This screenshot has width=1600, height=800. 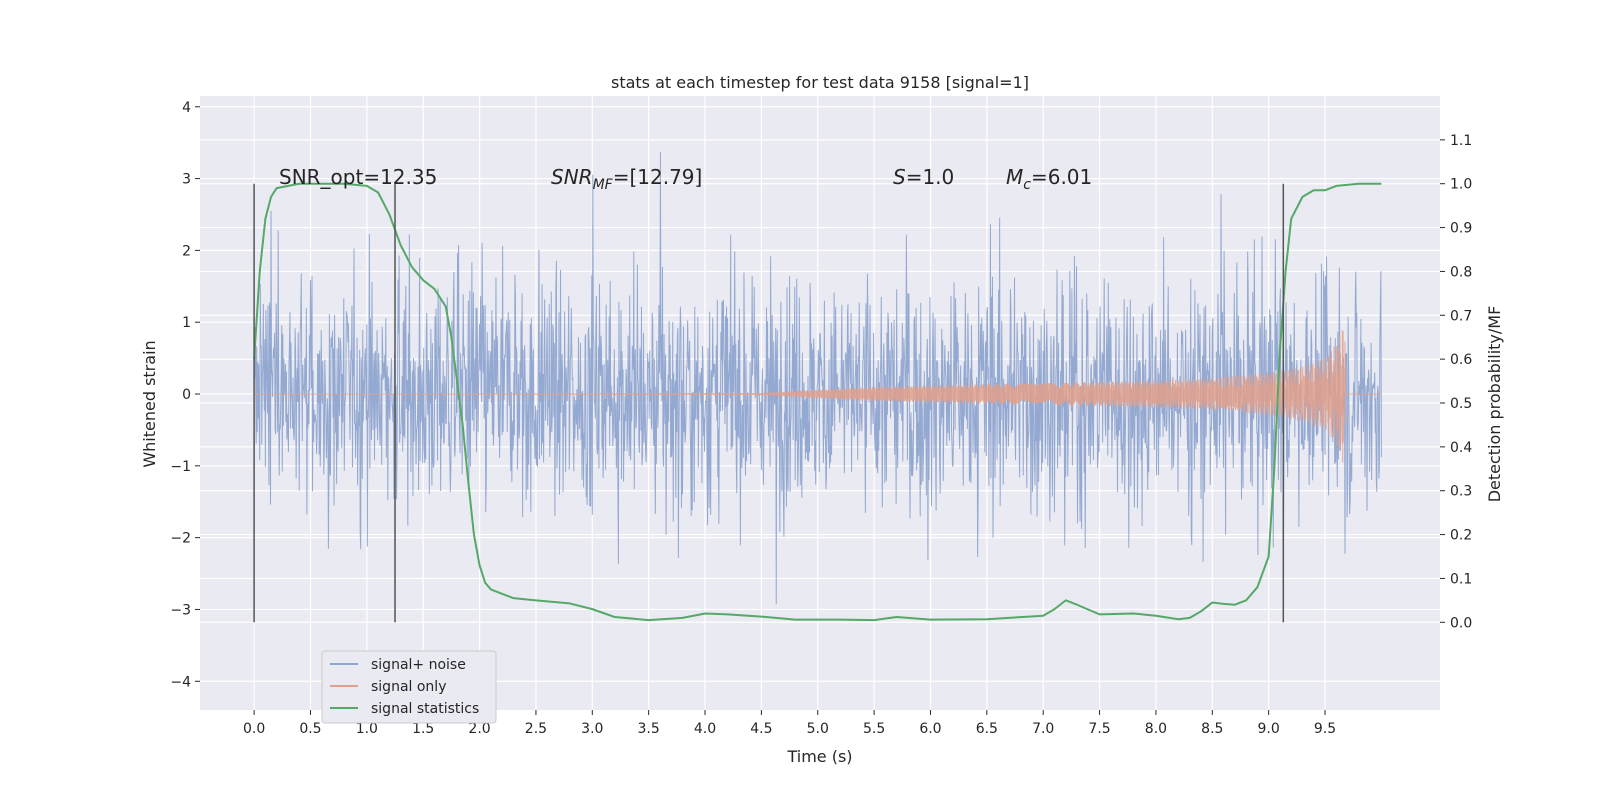 What do you see at coordinates (149, 403) in the screenshot?
I see `y-axis-label: Whitened strain` at bounding box center [149, 403].